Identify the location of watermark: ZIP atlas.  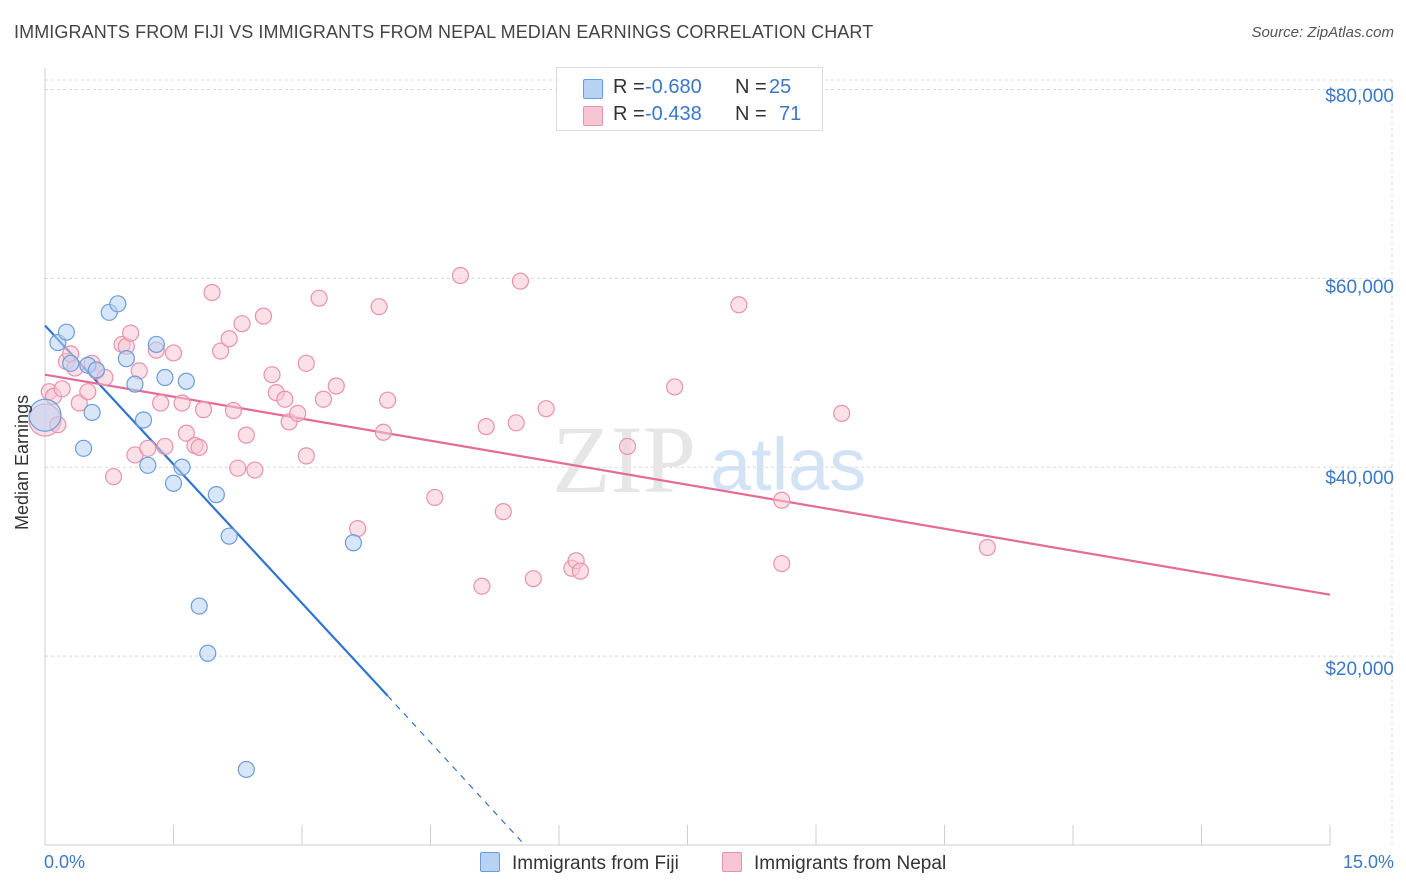
(709, 459).